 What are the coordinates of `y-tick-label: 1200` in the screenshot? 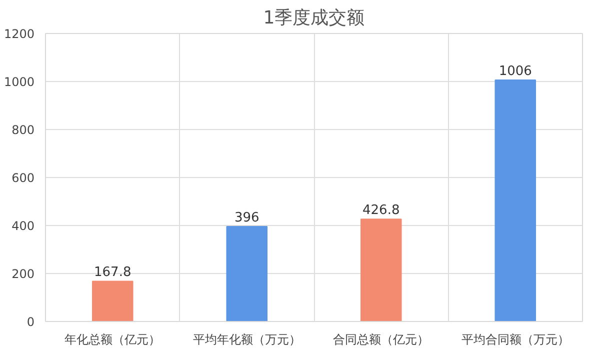 It's located at (19, 34).